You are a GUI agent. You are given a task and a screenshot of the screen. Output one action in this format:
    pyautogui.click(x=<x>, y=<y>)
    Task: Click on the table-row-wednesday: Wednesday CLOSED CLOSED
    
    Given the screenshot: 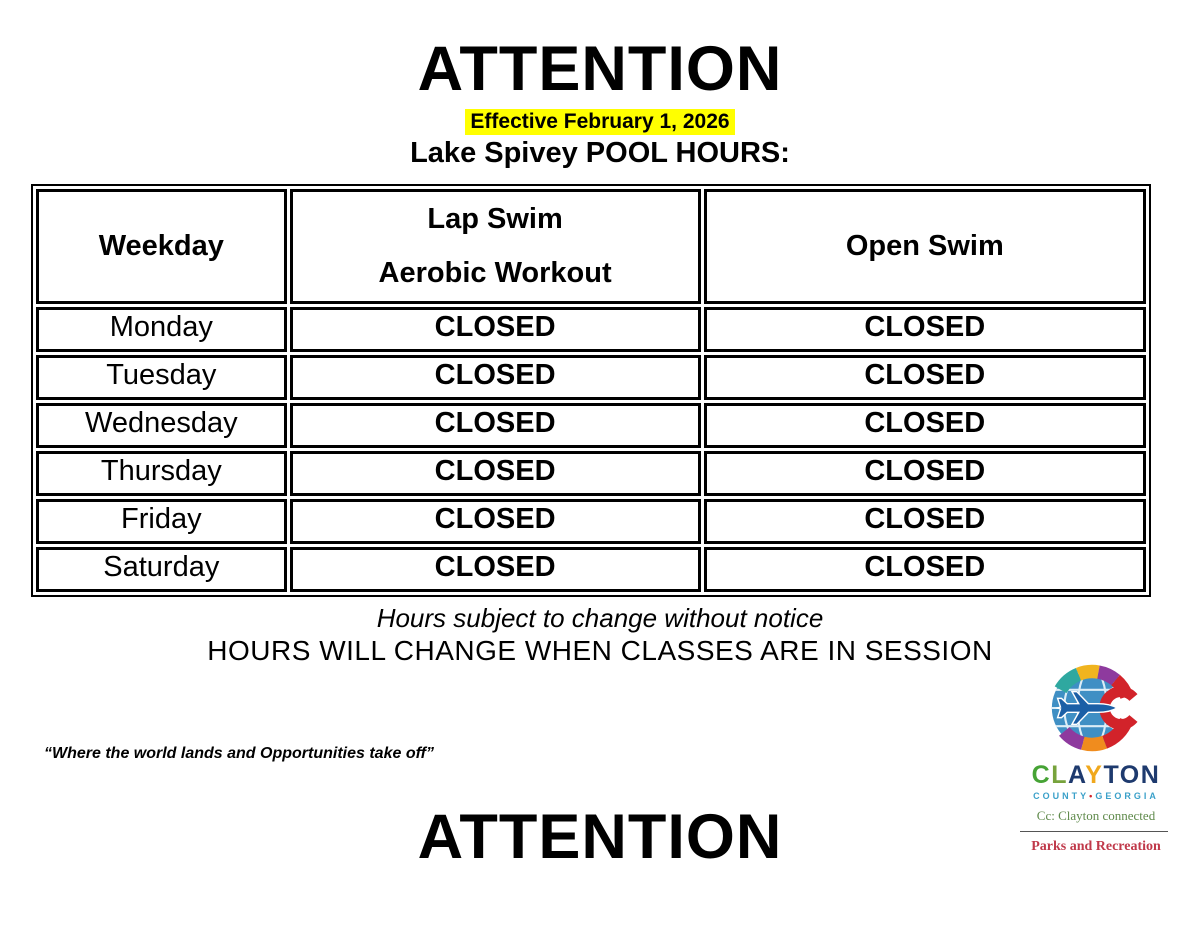 What is the action you would take?
    pyautogui.click(x=591, y=426)
    